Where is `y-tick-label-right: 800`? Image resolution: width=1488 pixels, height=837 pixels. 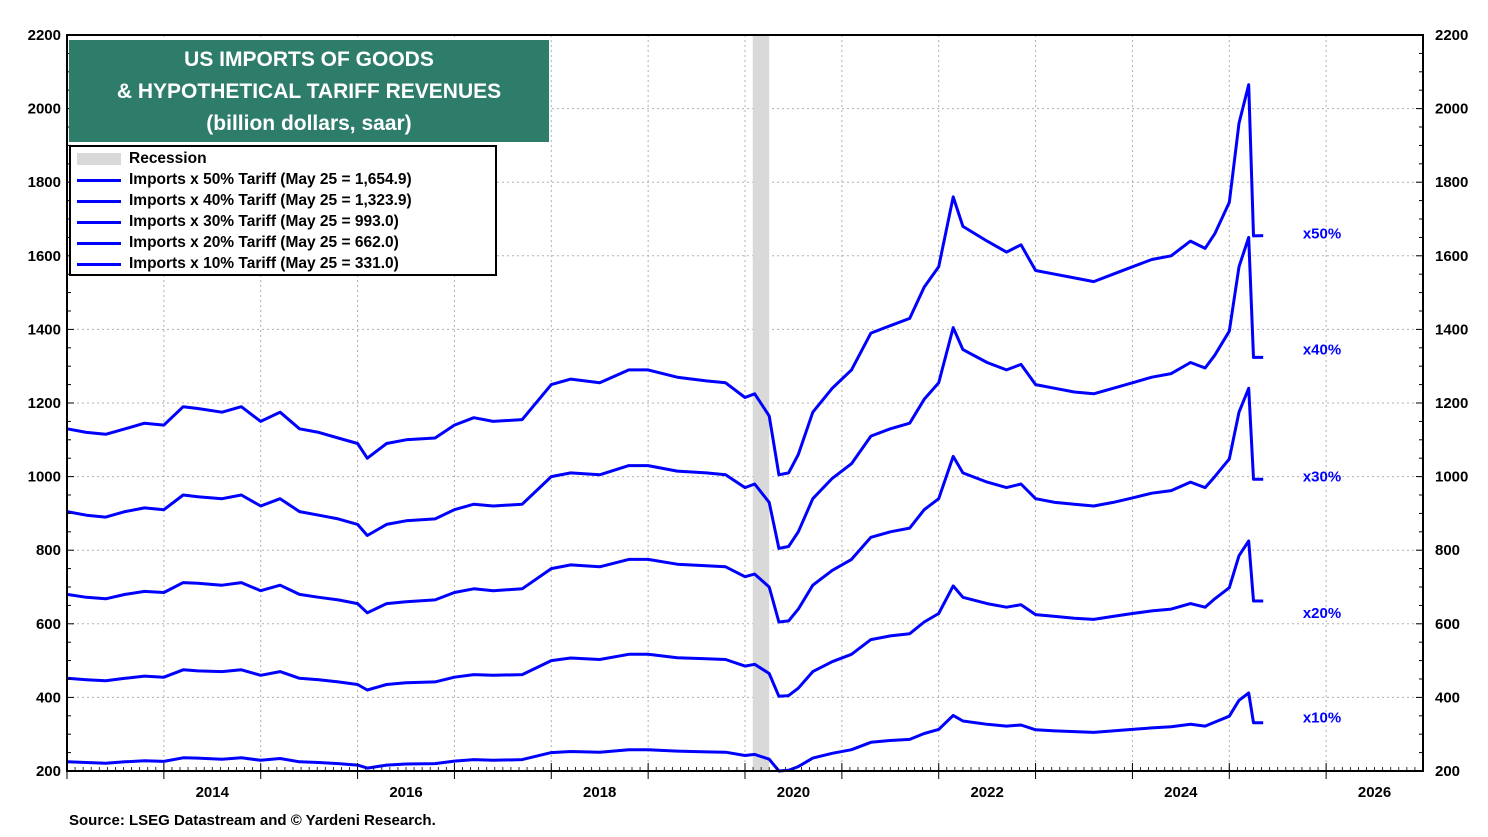
y-tick-label-right: 800 is located at coordinates (1447, 550).